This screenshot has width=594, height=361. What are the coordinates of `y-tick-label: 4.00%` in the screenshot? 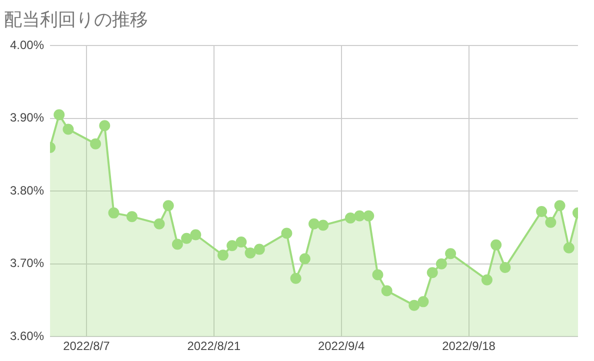 It's located at (27, 45).